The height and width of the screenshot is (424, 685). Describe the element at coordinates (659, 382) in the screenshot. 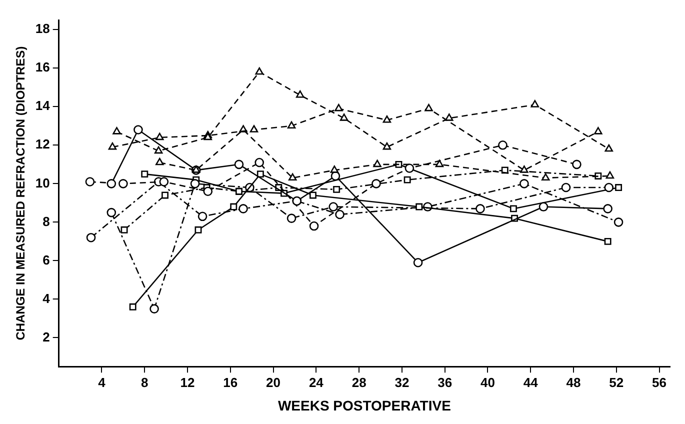

I see `x-tick-label: 56` at that location.